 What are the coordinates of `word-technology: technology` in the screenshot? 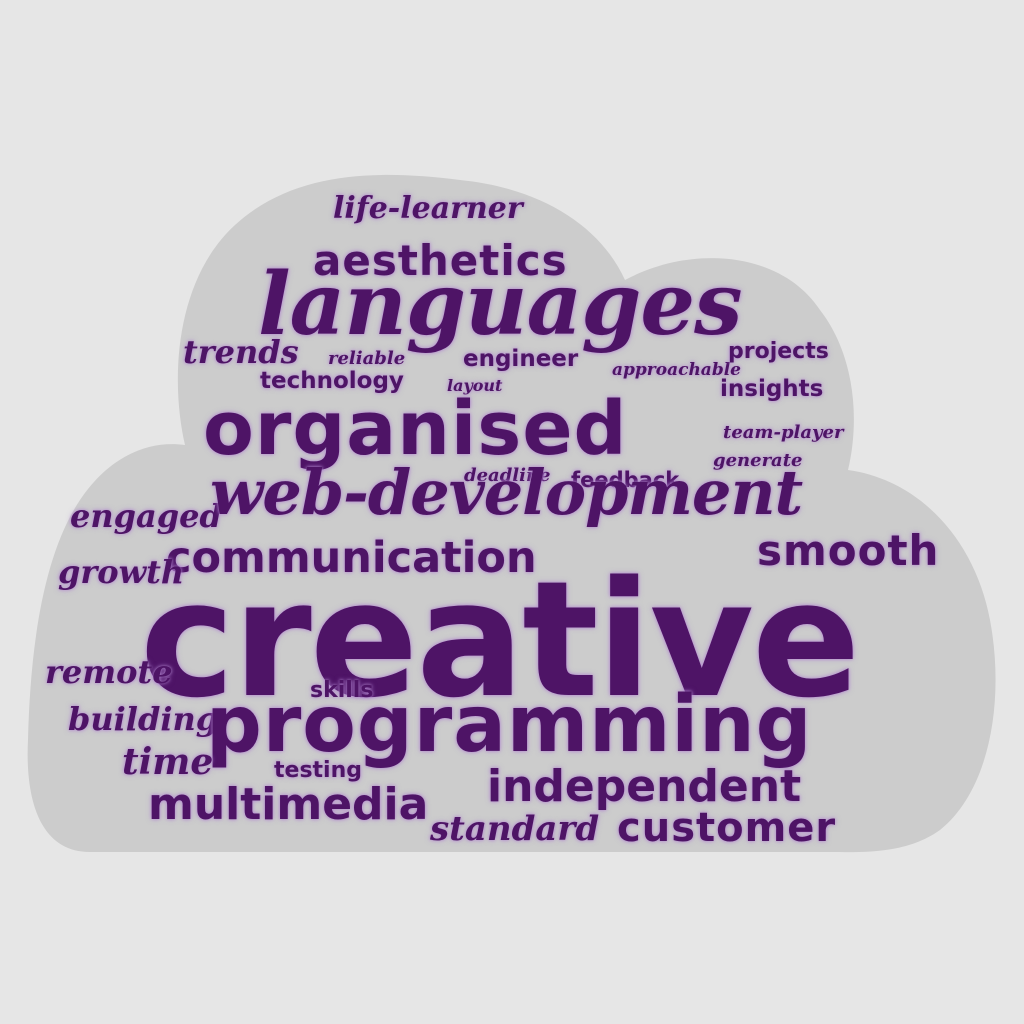 It's located at (332, 381).